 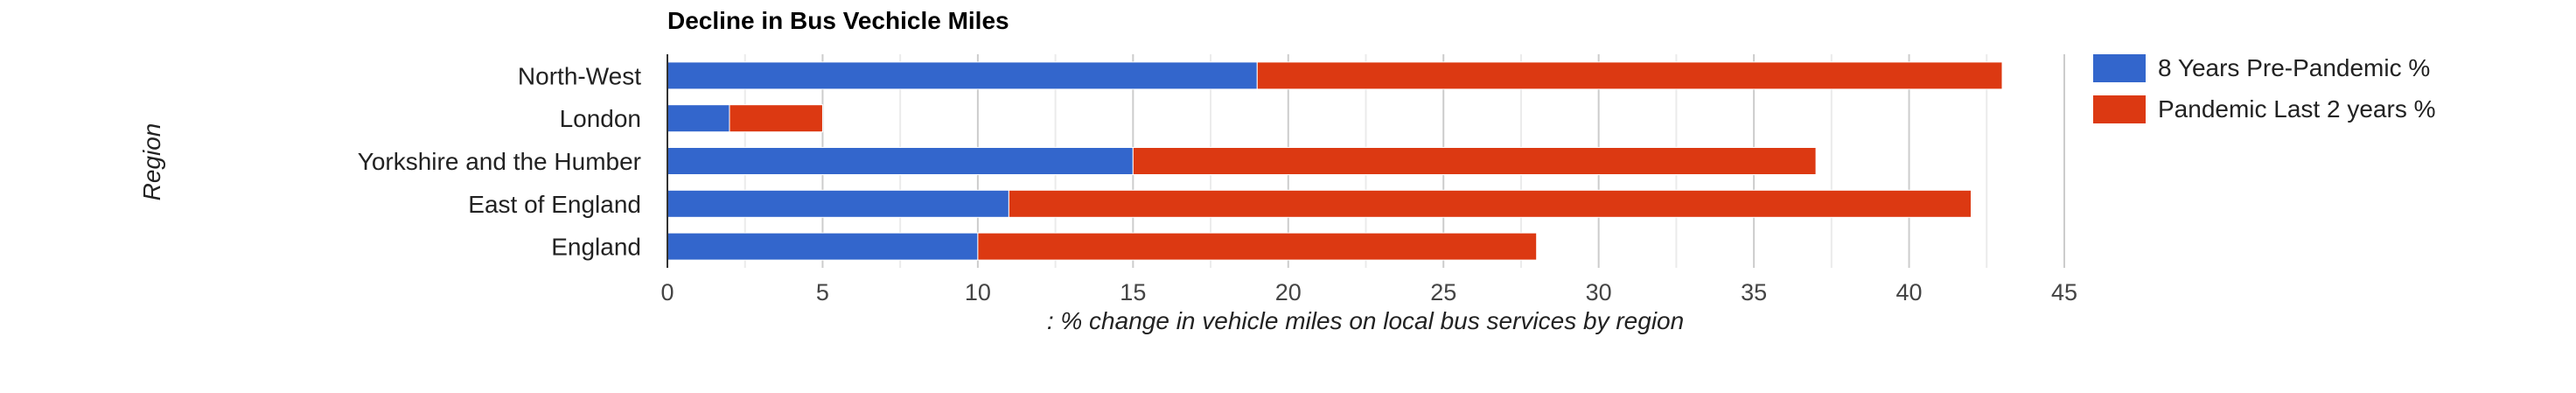 I want to click on x-tick-label: 20, so click(x=1288, y=292).